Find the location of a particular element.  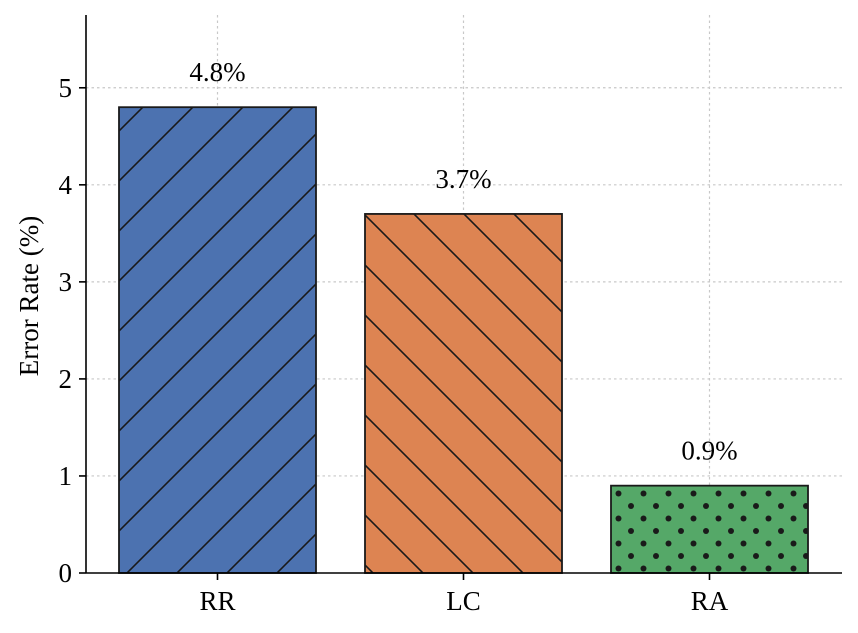

x-tick-label-rr: RR is located at coordinates (217, 601).